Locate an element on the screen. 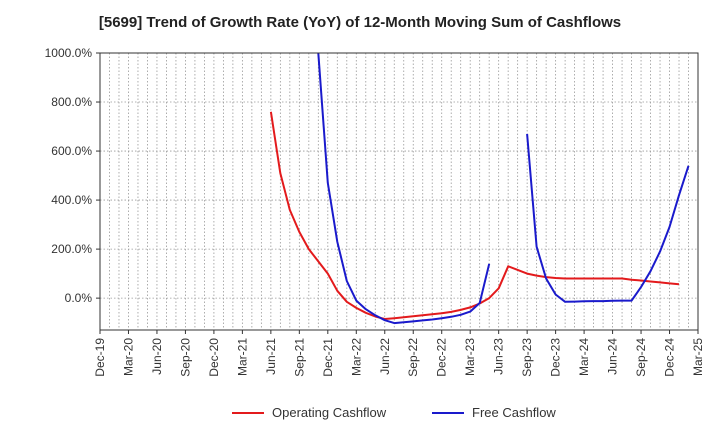 This screenshot has height=440, width=720. y-tick-label: 400.0% is located at coordinates (71, 200).